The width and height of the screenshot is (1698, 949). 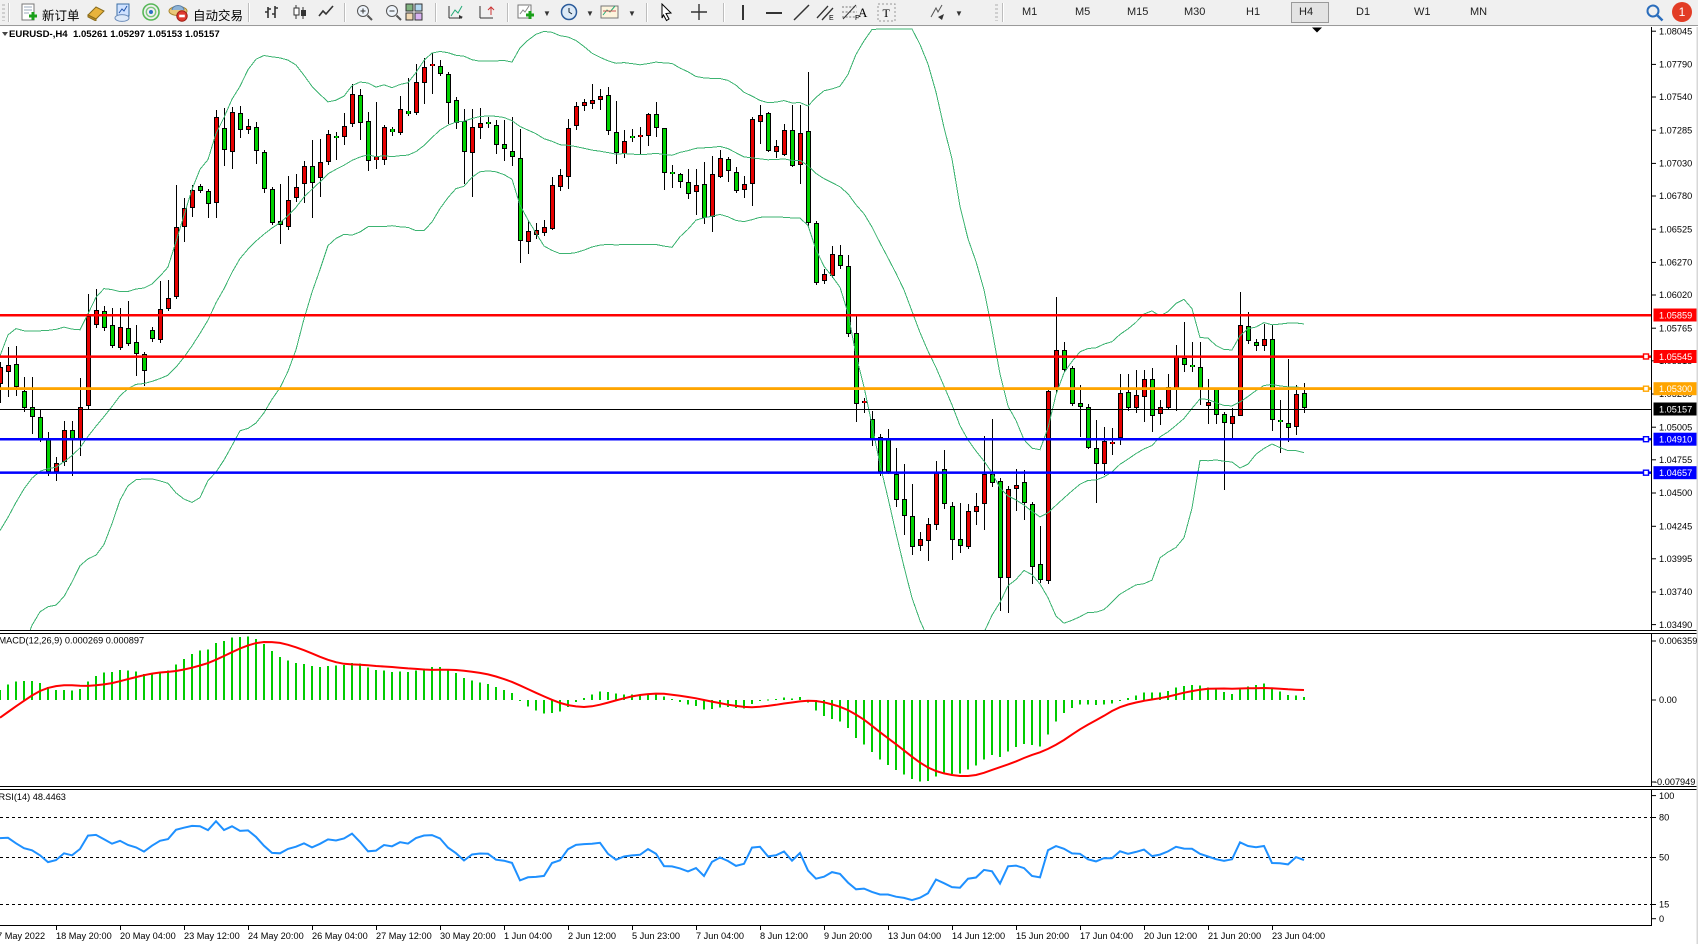 What do you see at coordinates (1234, 936) in the screenshot?
I see `svg-text: 21 Jun 20:00` at bounding box center [1234, 936].